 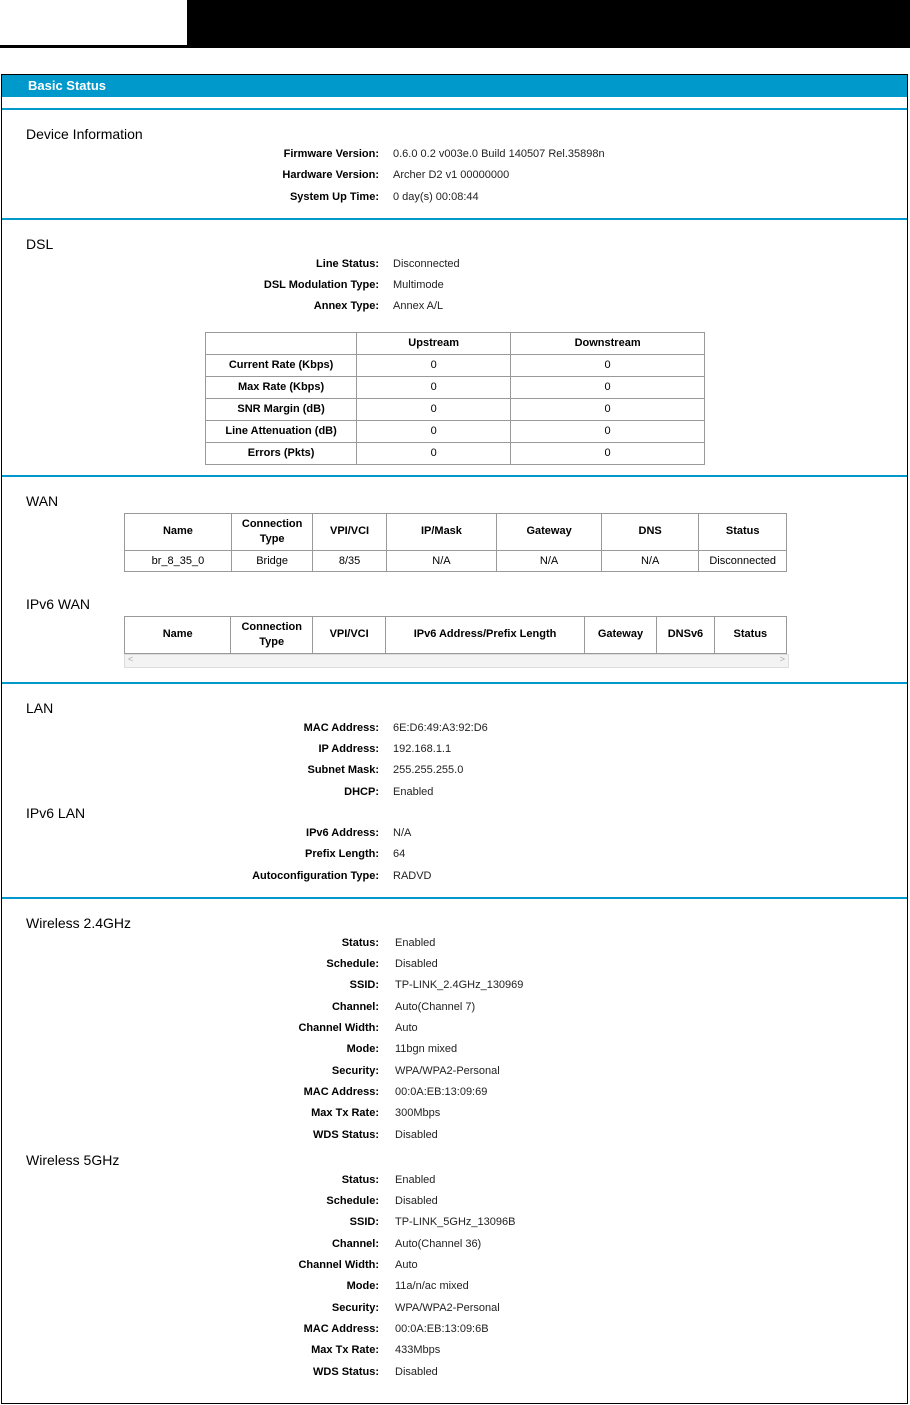 I want to click on field-label: Prefix Length:, so click(x=342, y=854).